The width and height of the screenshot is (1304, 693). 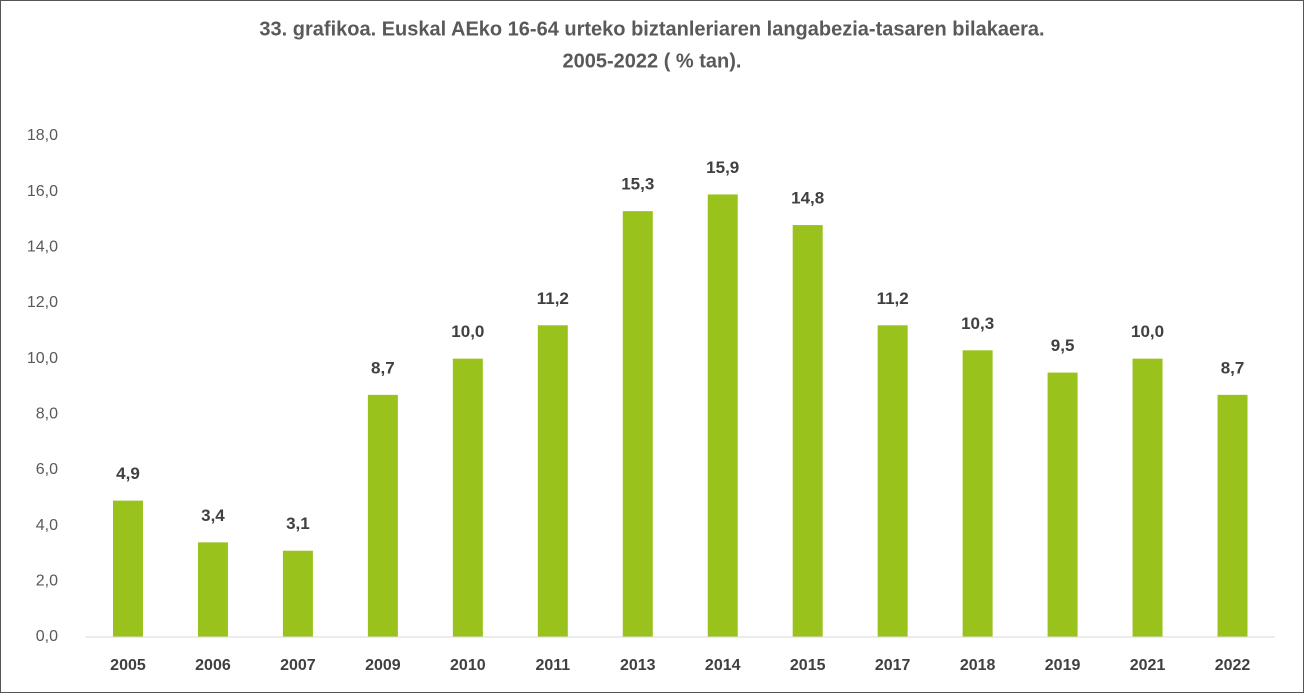 I want to click on data-label: 3,1, so click(x=298, y=523).